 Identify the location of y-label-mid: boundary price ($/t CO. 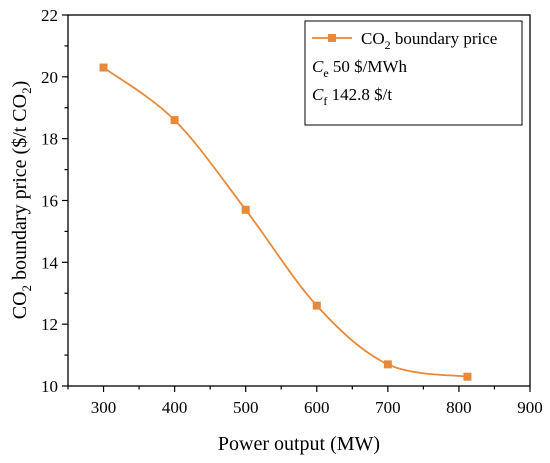
(20, 189).